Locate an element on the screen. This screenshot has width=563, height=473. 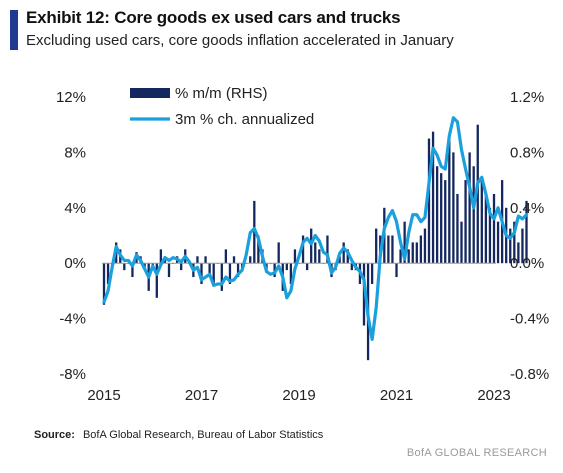
legend: % m/m (RHS) 3m % ch. annualized is located at coordinates (222, 106).